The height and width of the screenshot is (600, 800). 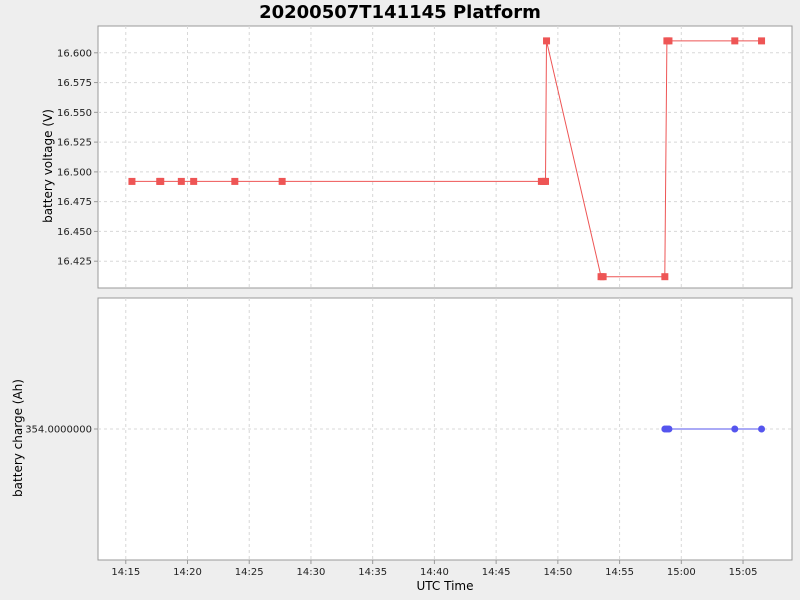 I want to click on x-axis-label: UTC Time, so click(x=445, y=586).